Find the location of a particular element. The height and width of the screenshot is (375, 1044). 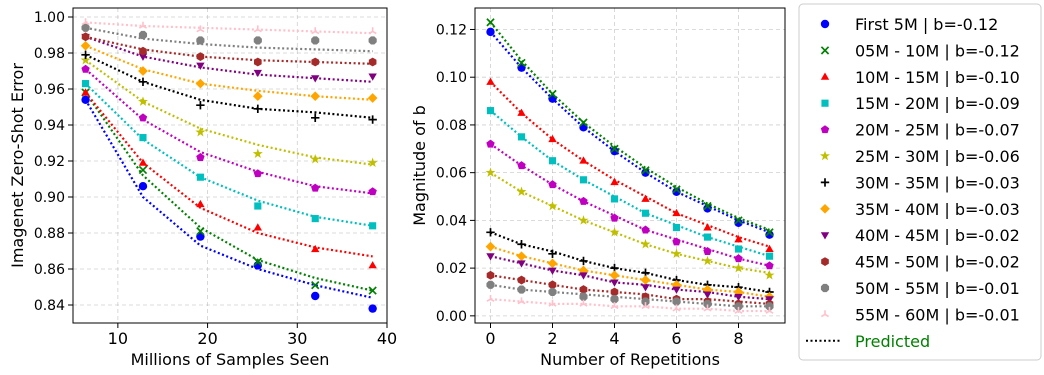

legend-label-11: 55M - 60M | b=-0.01 is located at coordinates (937, 314).